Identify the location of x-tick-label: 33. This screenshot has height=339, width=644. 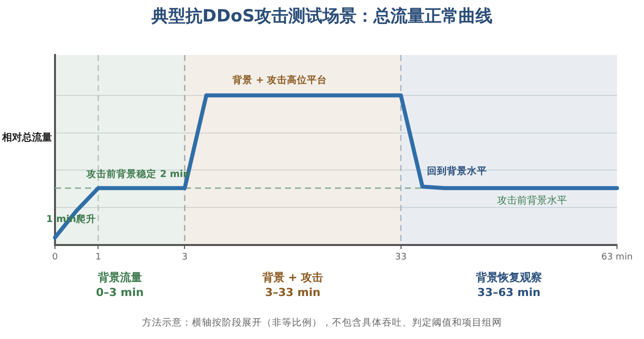
(401, 257).